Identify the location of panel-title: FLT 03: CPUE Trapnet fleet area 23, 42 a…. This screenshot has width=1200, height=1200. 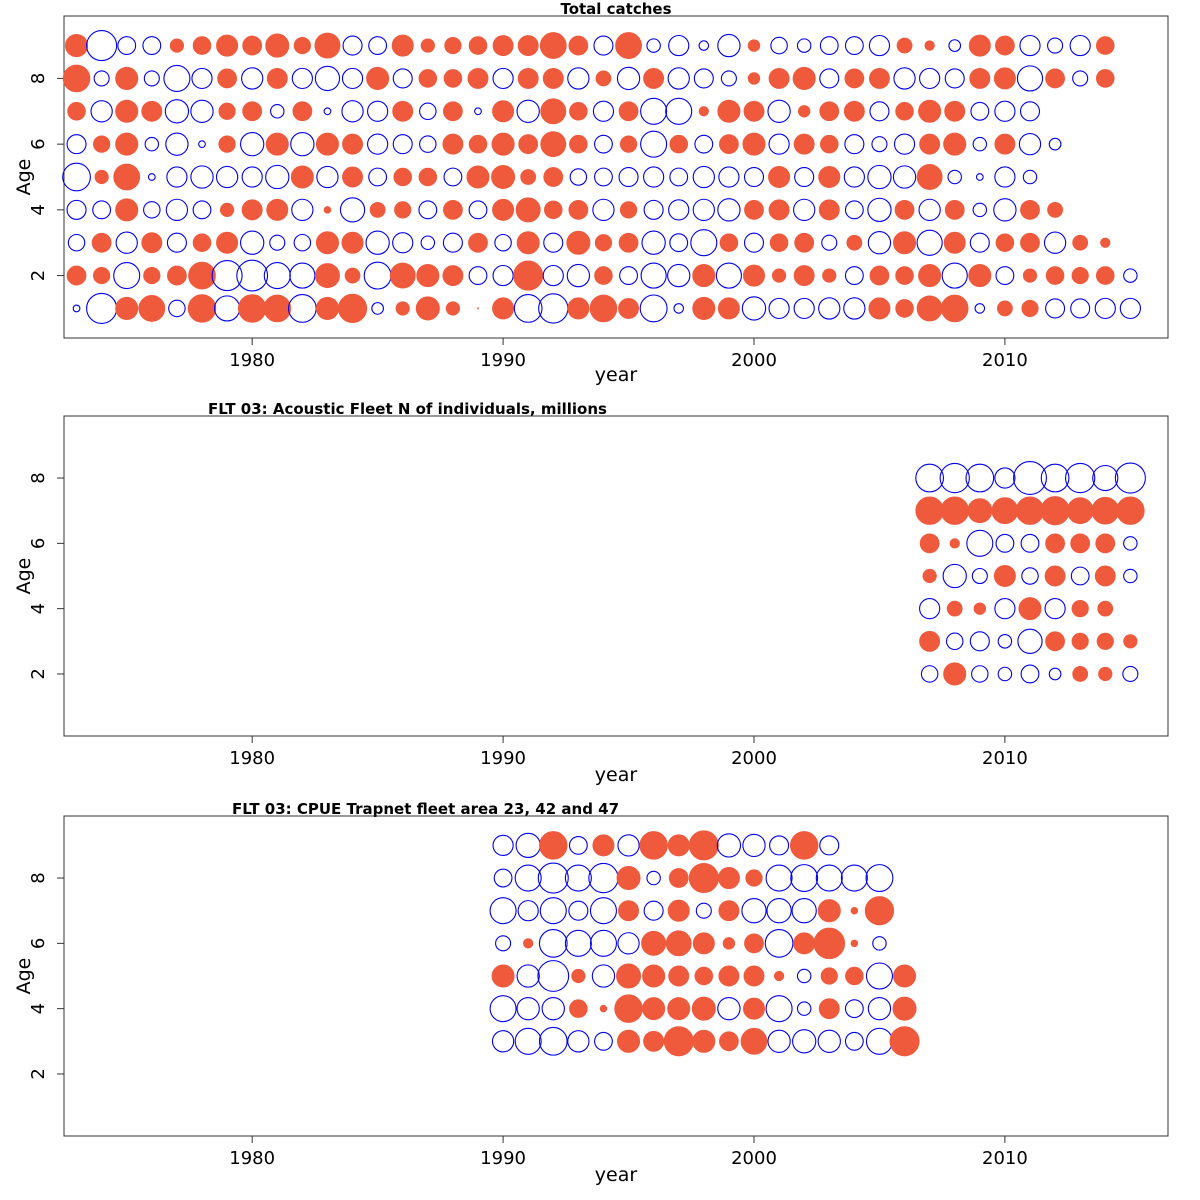
(425, 809).